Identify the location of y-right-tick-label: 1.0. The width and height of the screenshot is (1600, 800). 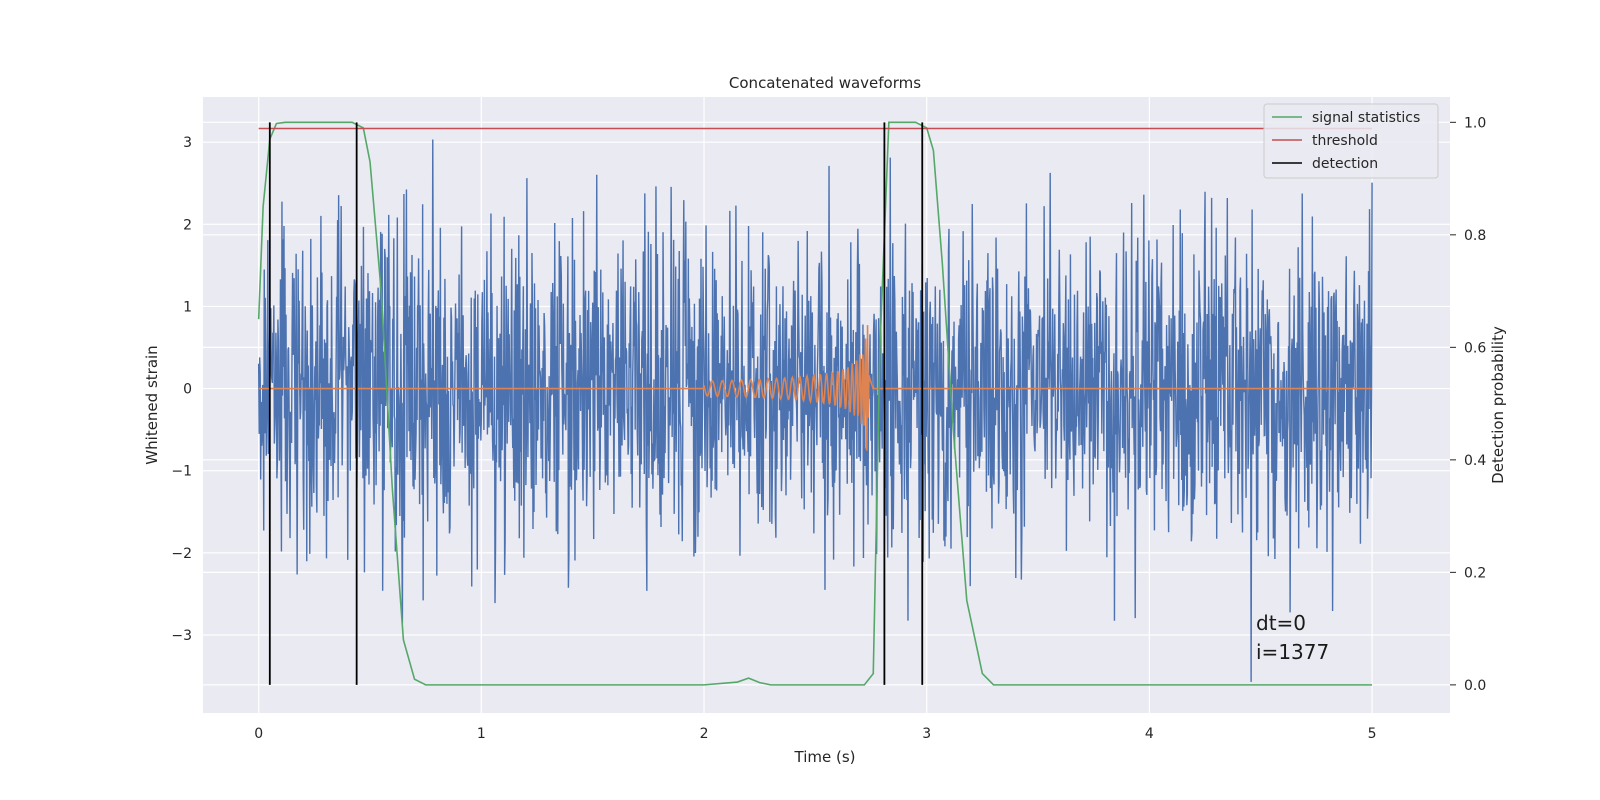
(1475, 123).